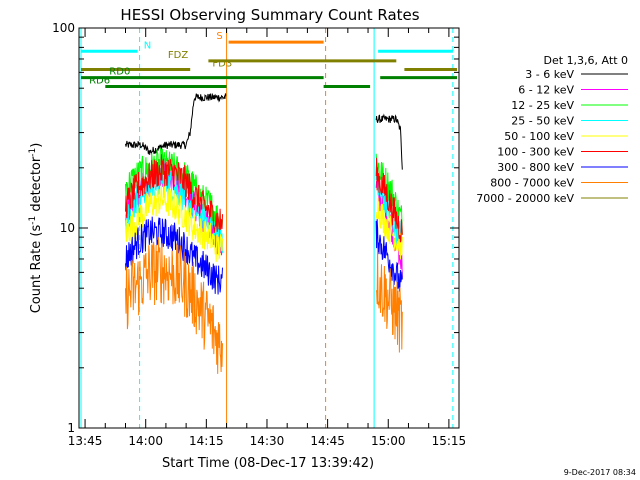 The width and height of the screenshot is (640, 480). What do you see at coordinates (33, 220) in the screenshot?
I see `y-axis-label-sup1: -1` at bounding box center [33, 220].